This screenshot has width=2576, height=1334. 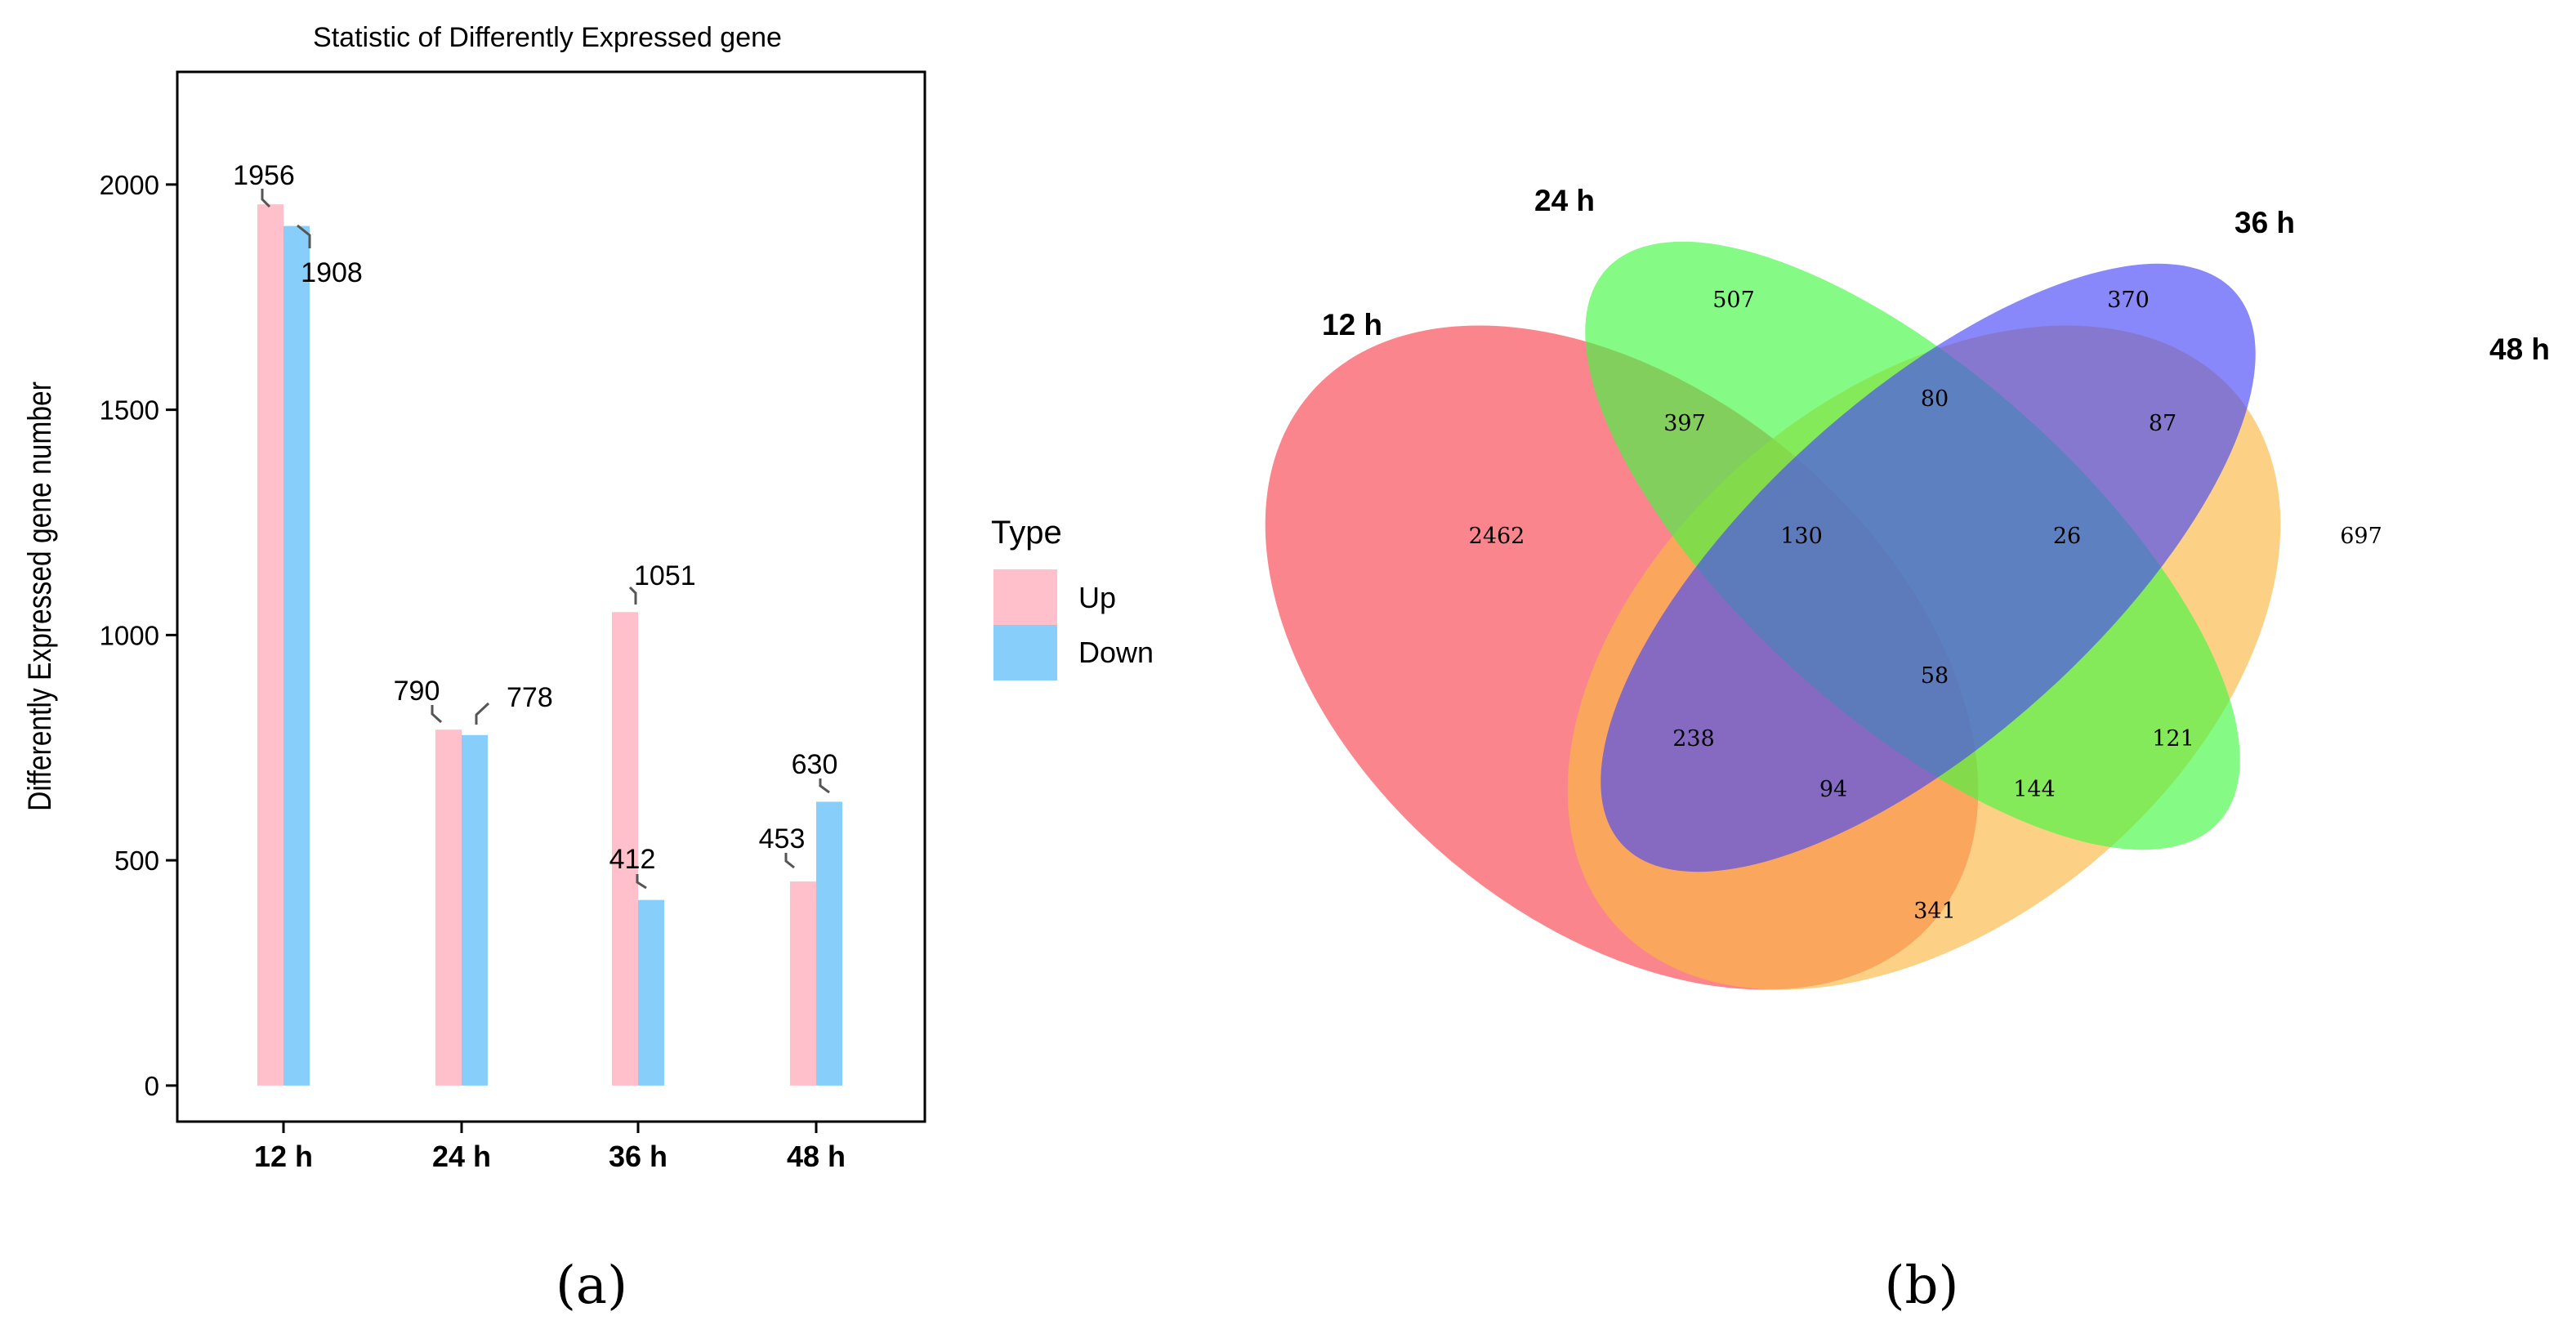 I want to click on venn-region-value: 507, so click(x=1734, y=300).